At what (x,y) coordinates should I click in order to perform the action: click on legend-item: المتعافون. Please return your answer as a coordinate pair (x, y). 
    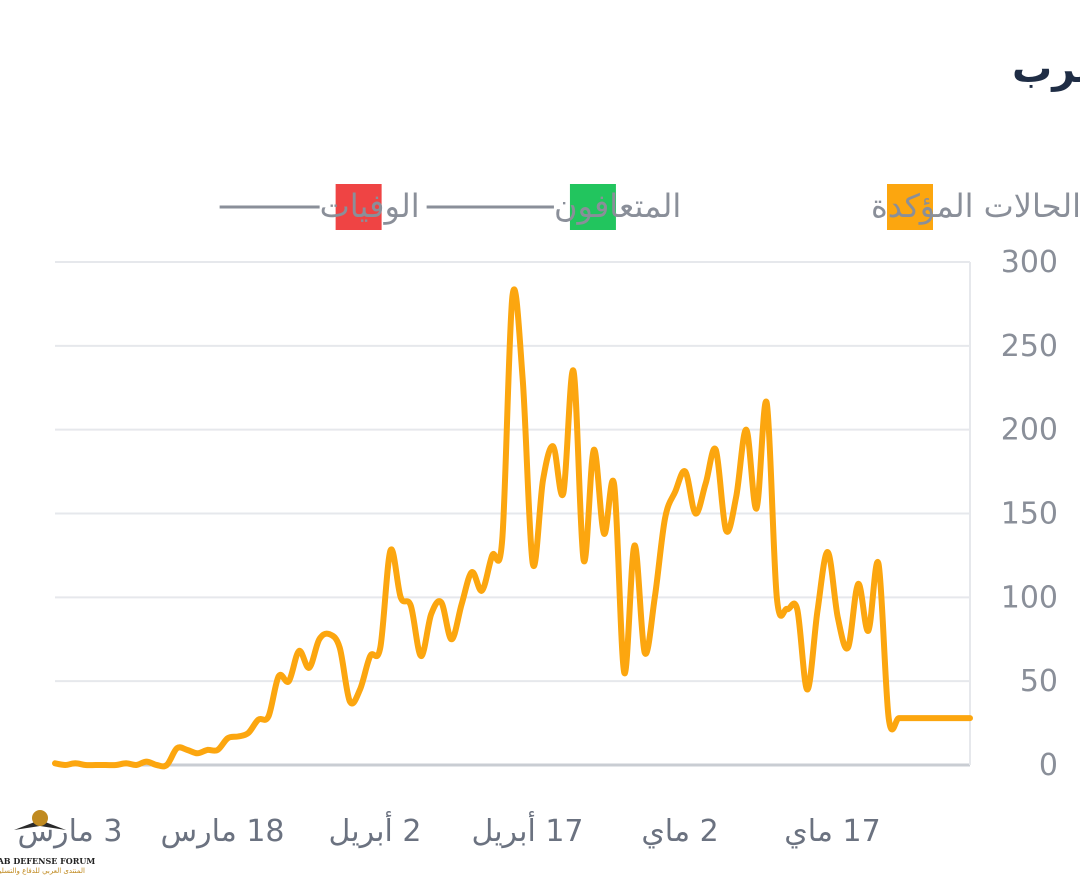
    Looking at the image, I should click on (554, 207).